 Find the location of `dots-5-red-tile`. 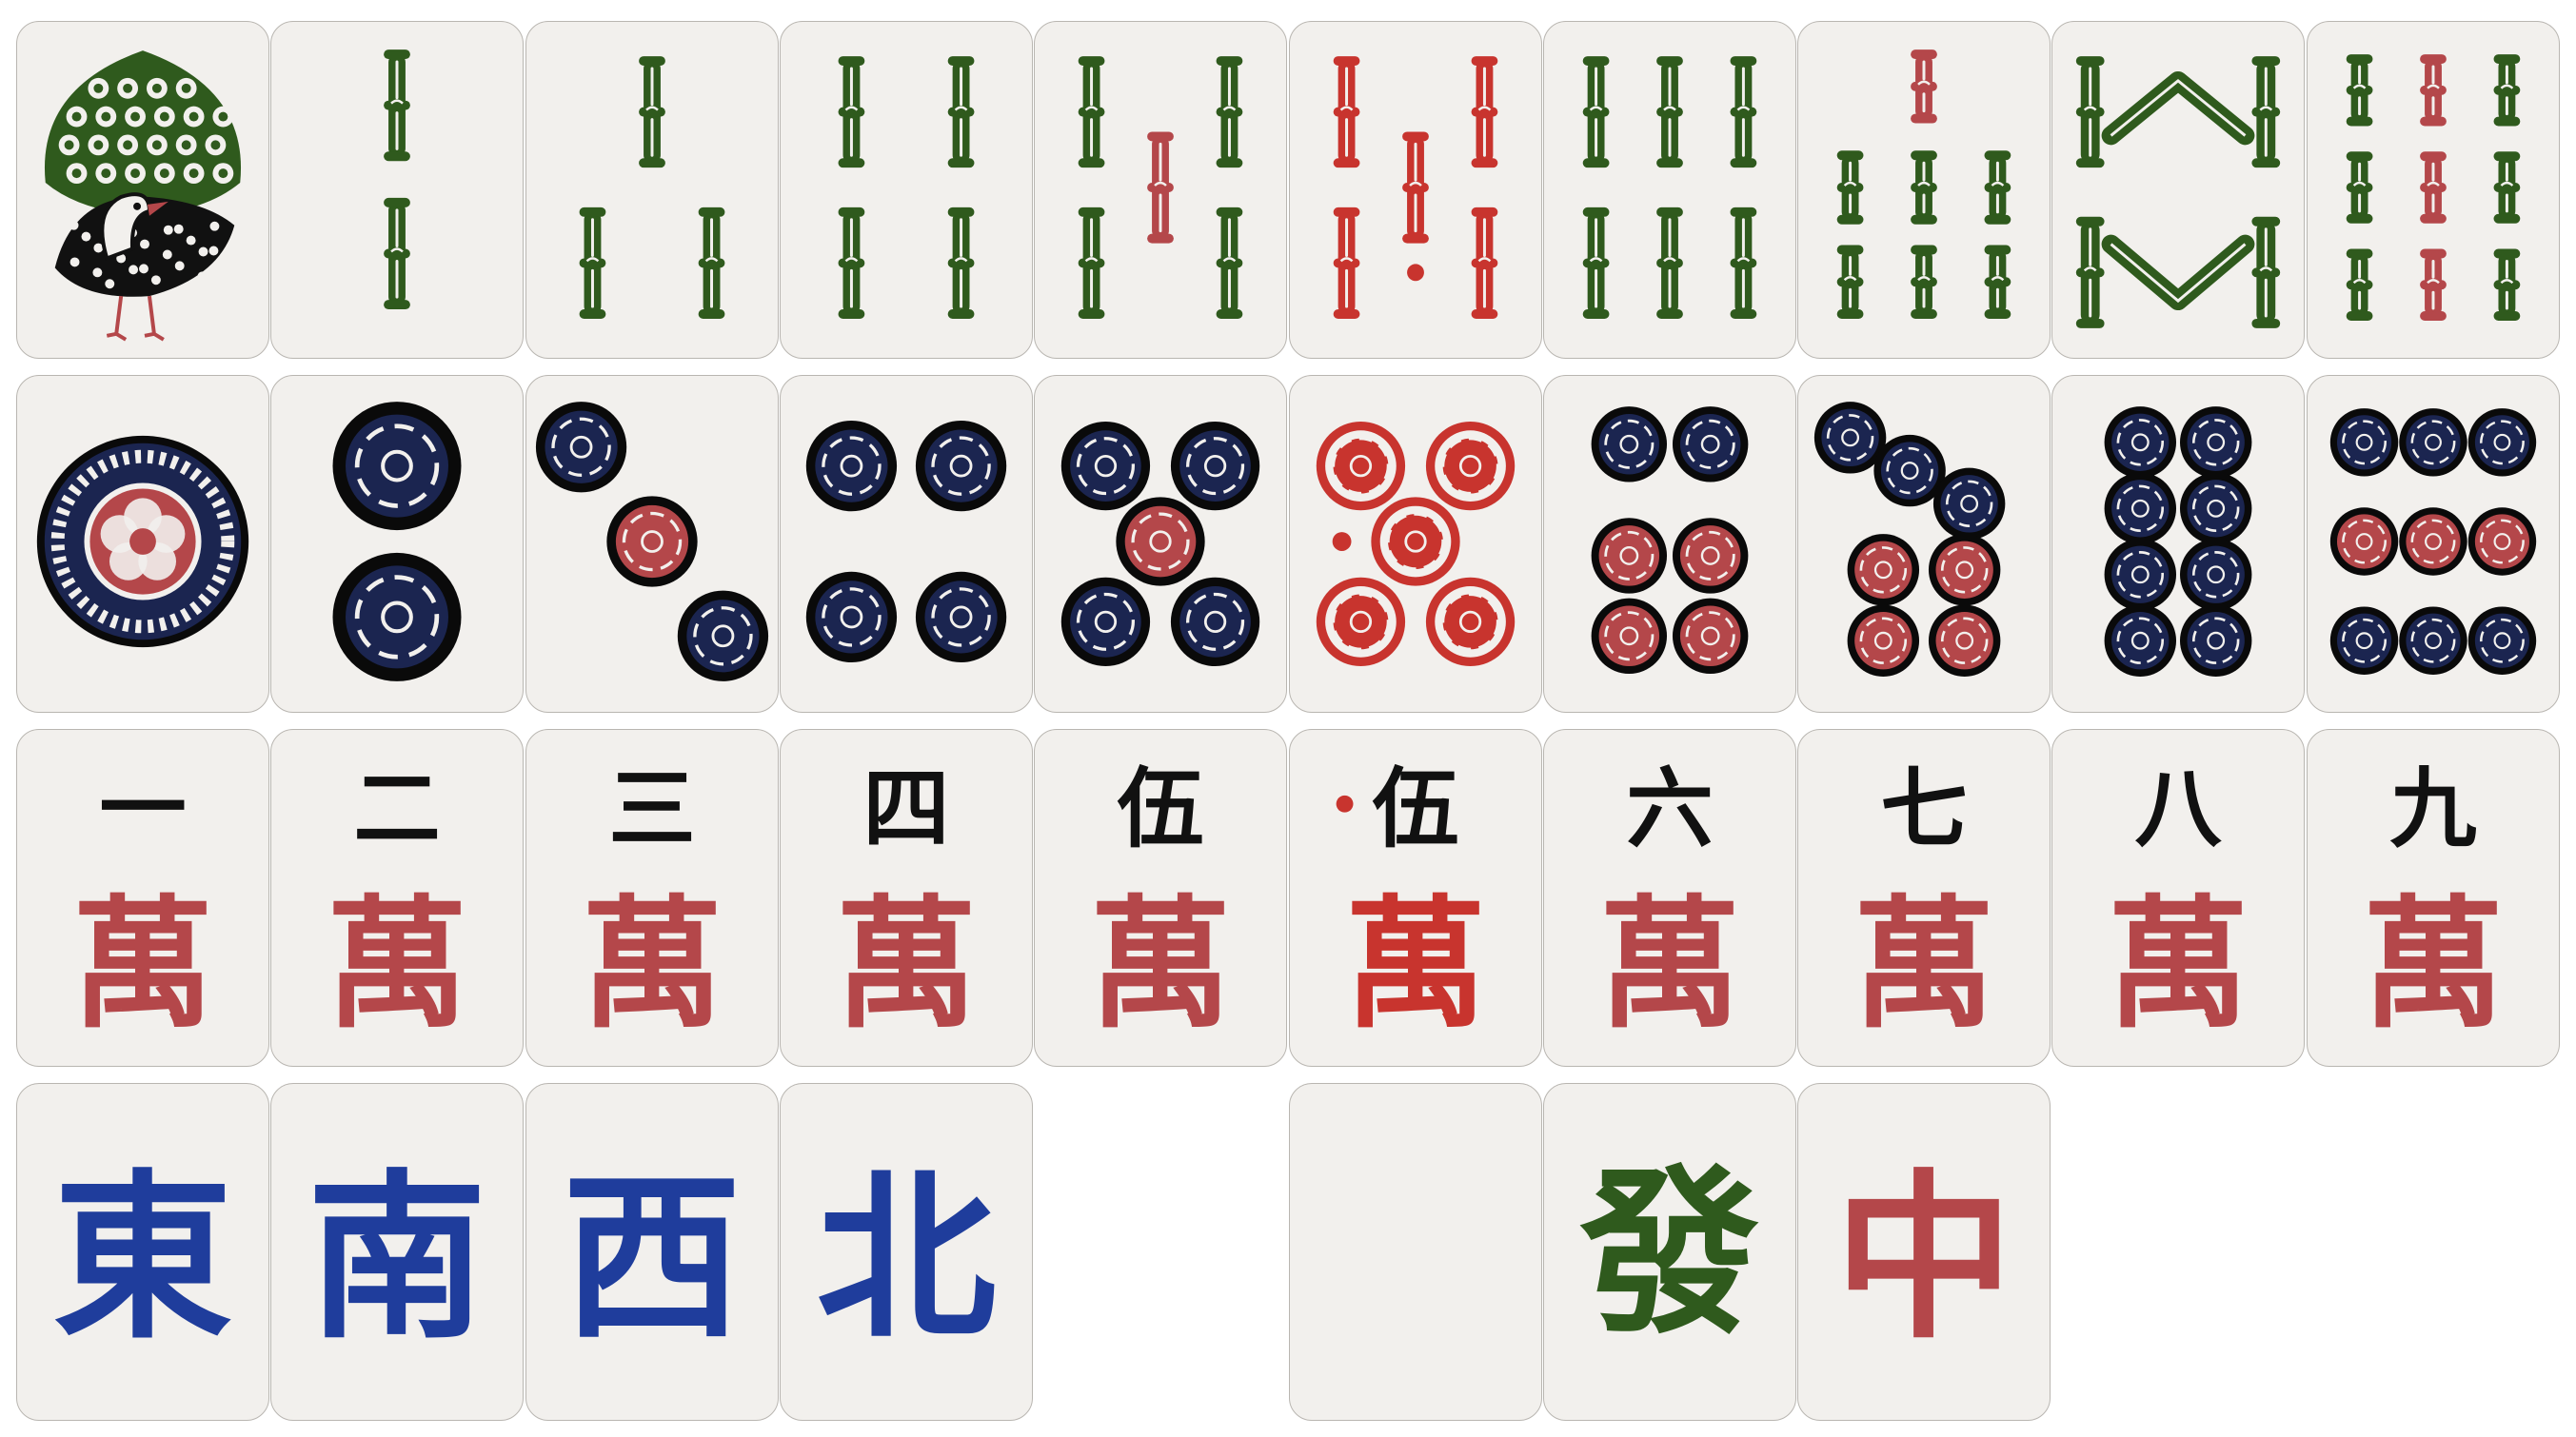

dots-5-red-tile is located at coordinates (1415, 544).